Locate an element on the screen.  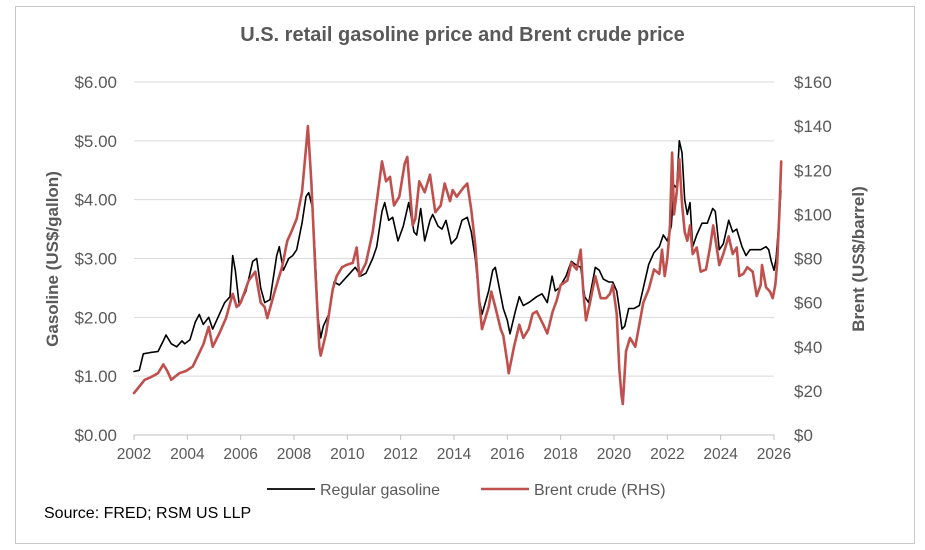
y-left-tick: $6.00 is located at coordinates (95, 82).